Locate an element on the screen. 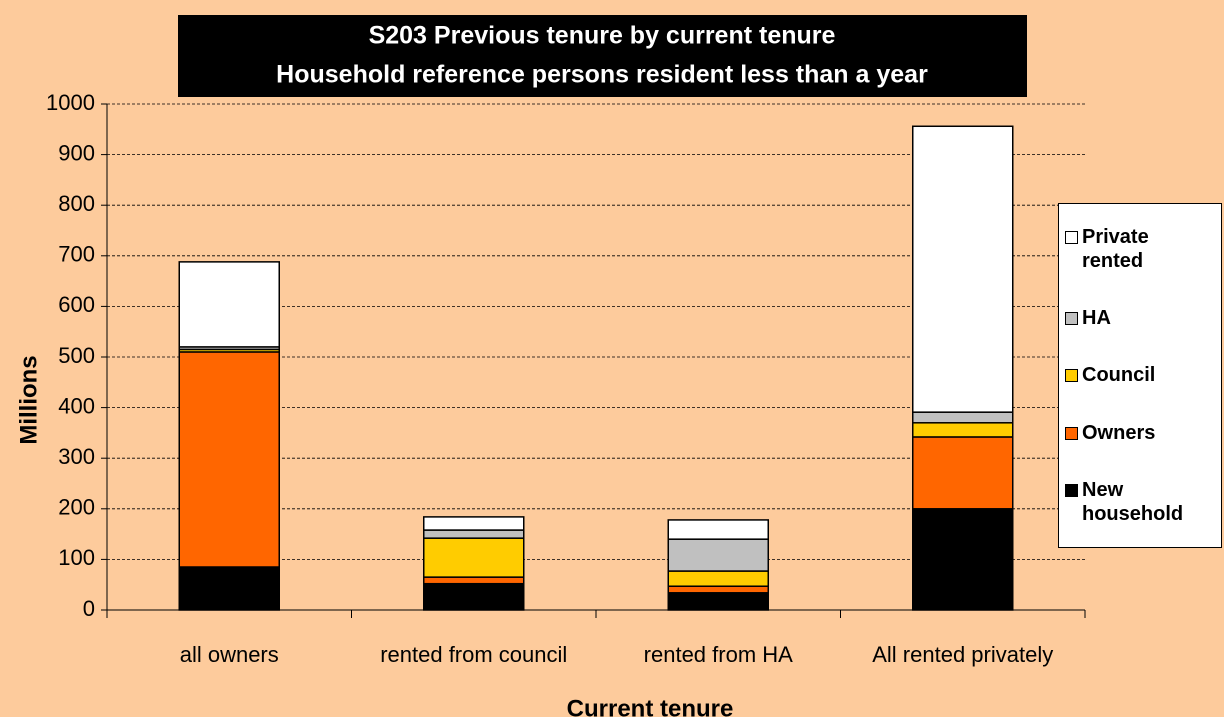  y-tick-label: 700 is located at coordinates (76, 254).